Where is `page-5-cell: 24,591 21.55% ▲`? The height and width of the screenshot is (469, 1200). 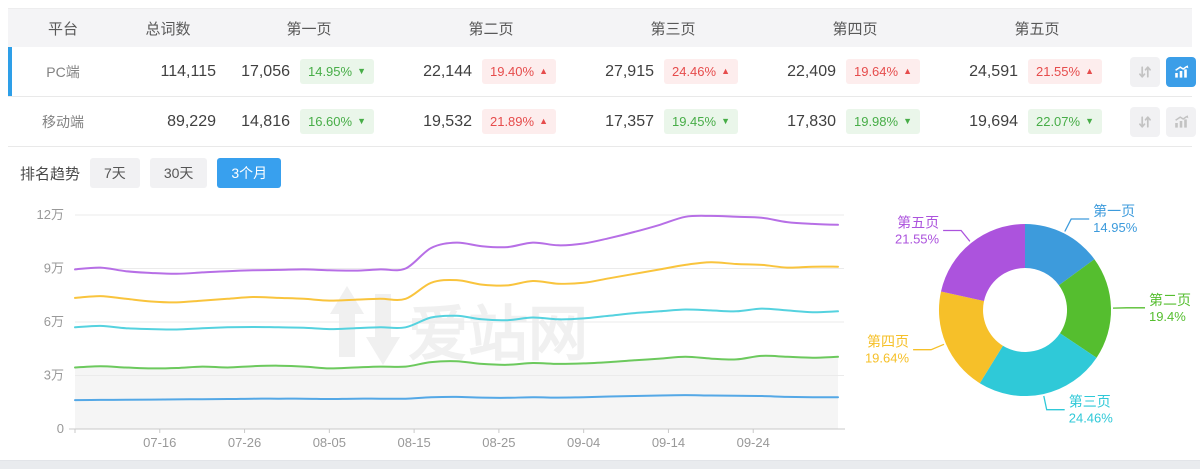
page-5-cell: 24,591 21.55% ▲ is located at coordinates (1037, 71).